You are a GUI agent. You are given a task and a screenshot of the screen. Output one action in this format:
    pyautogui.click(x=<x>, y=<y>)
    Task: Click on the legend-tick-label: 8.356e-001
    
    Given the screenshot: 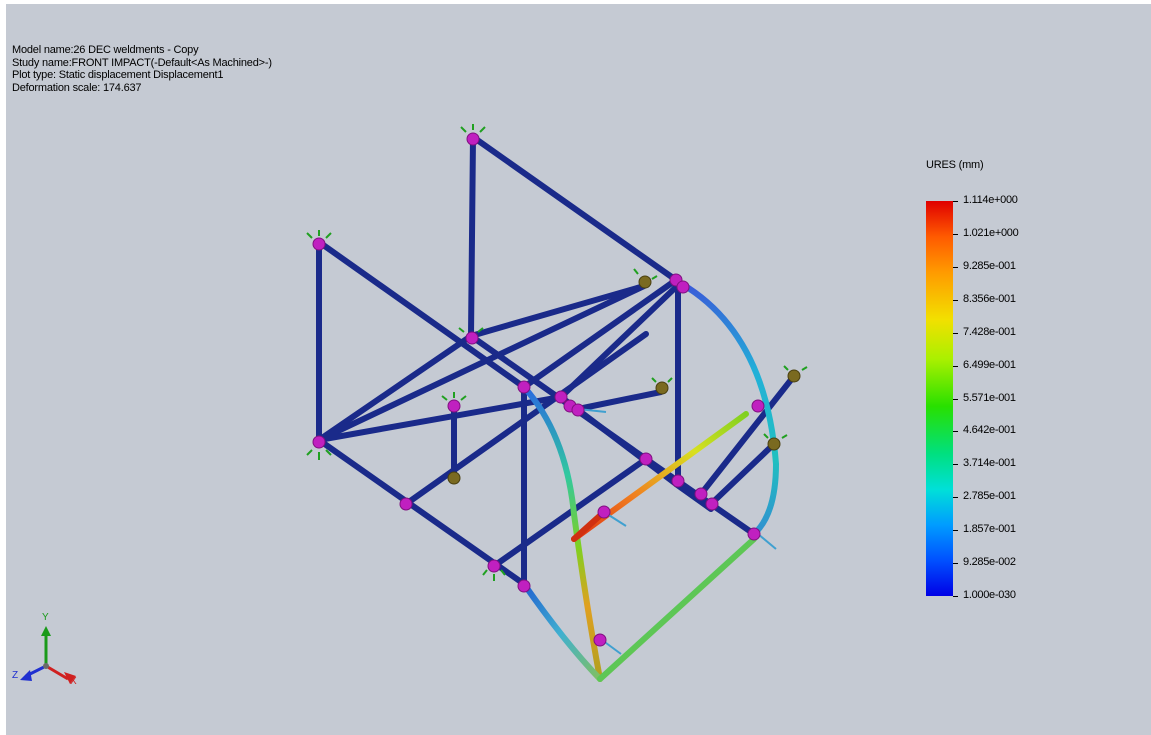 What is the action you would take?
    pyautogui.click(x=989, y=299)
    